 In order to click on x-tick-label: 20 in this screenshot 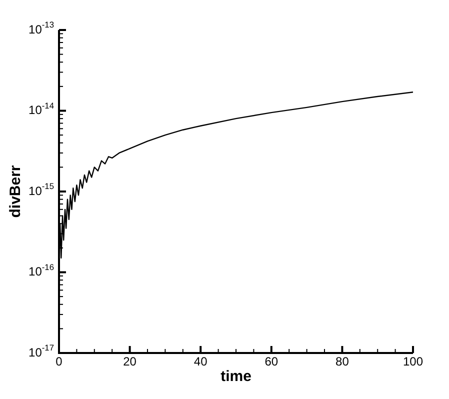, I will do `click(130, 361)`.